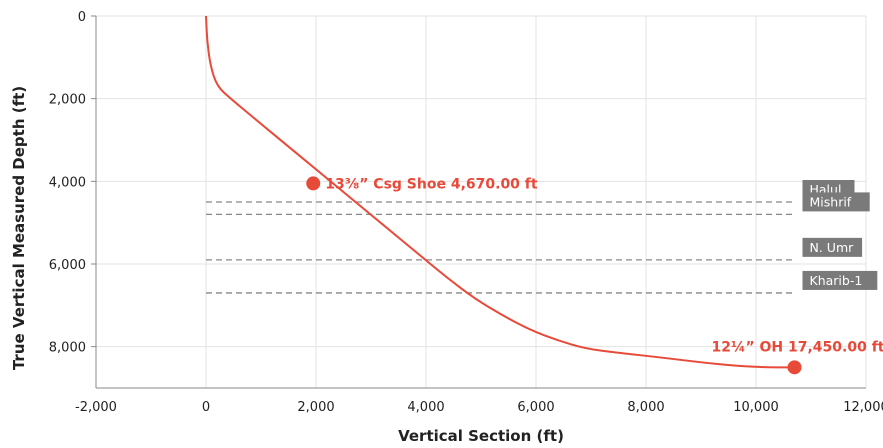 This screenshot has height=448, width=883. I want to click on casing-point-label: 12¼” OH 17,450.00 ft, so click(797, 347).